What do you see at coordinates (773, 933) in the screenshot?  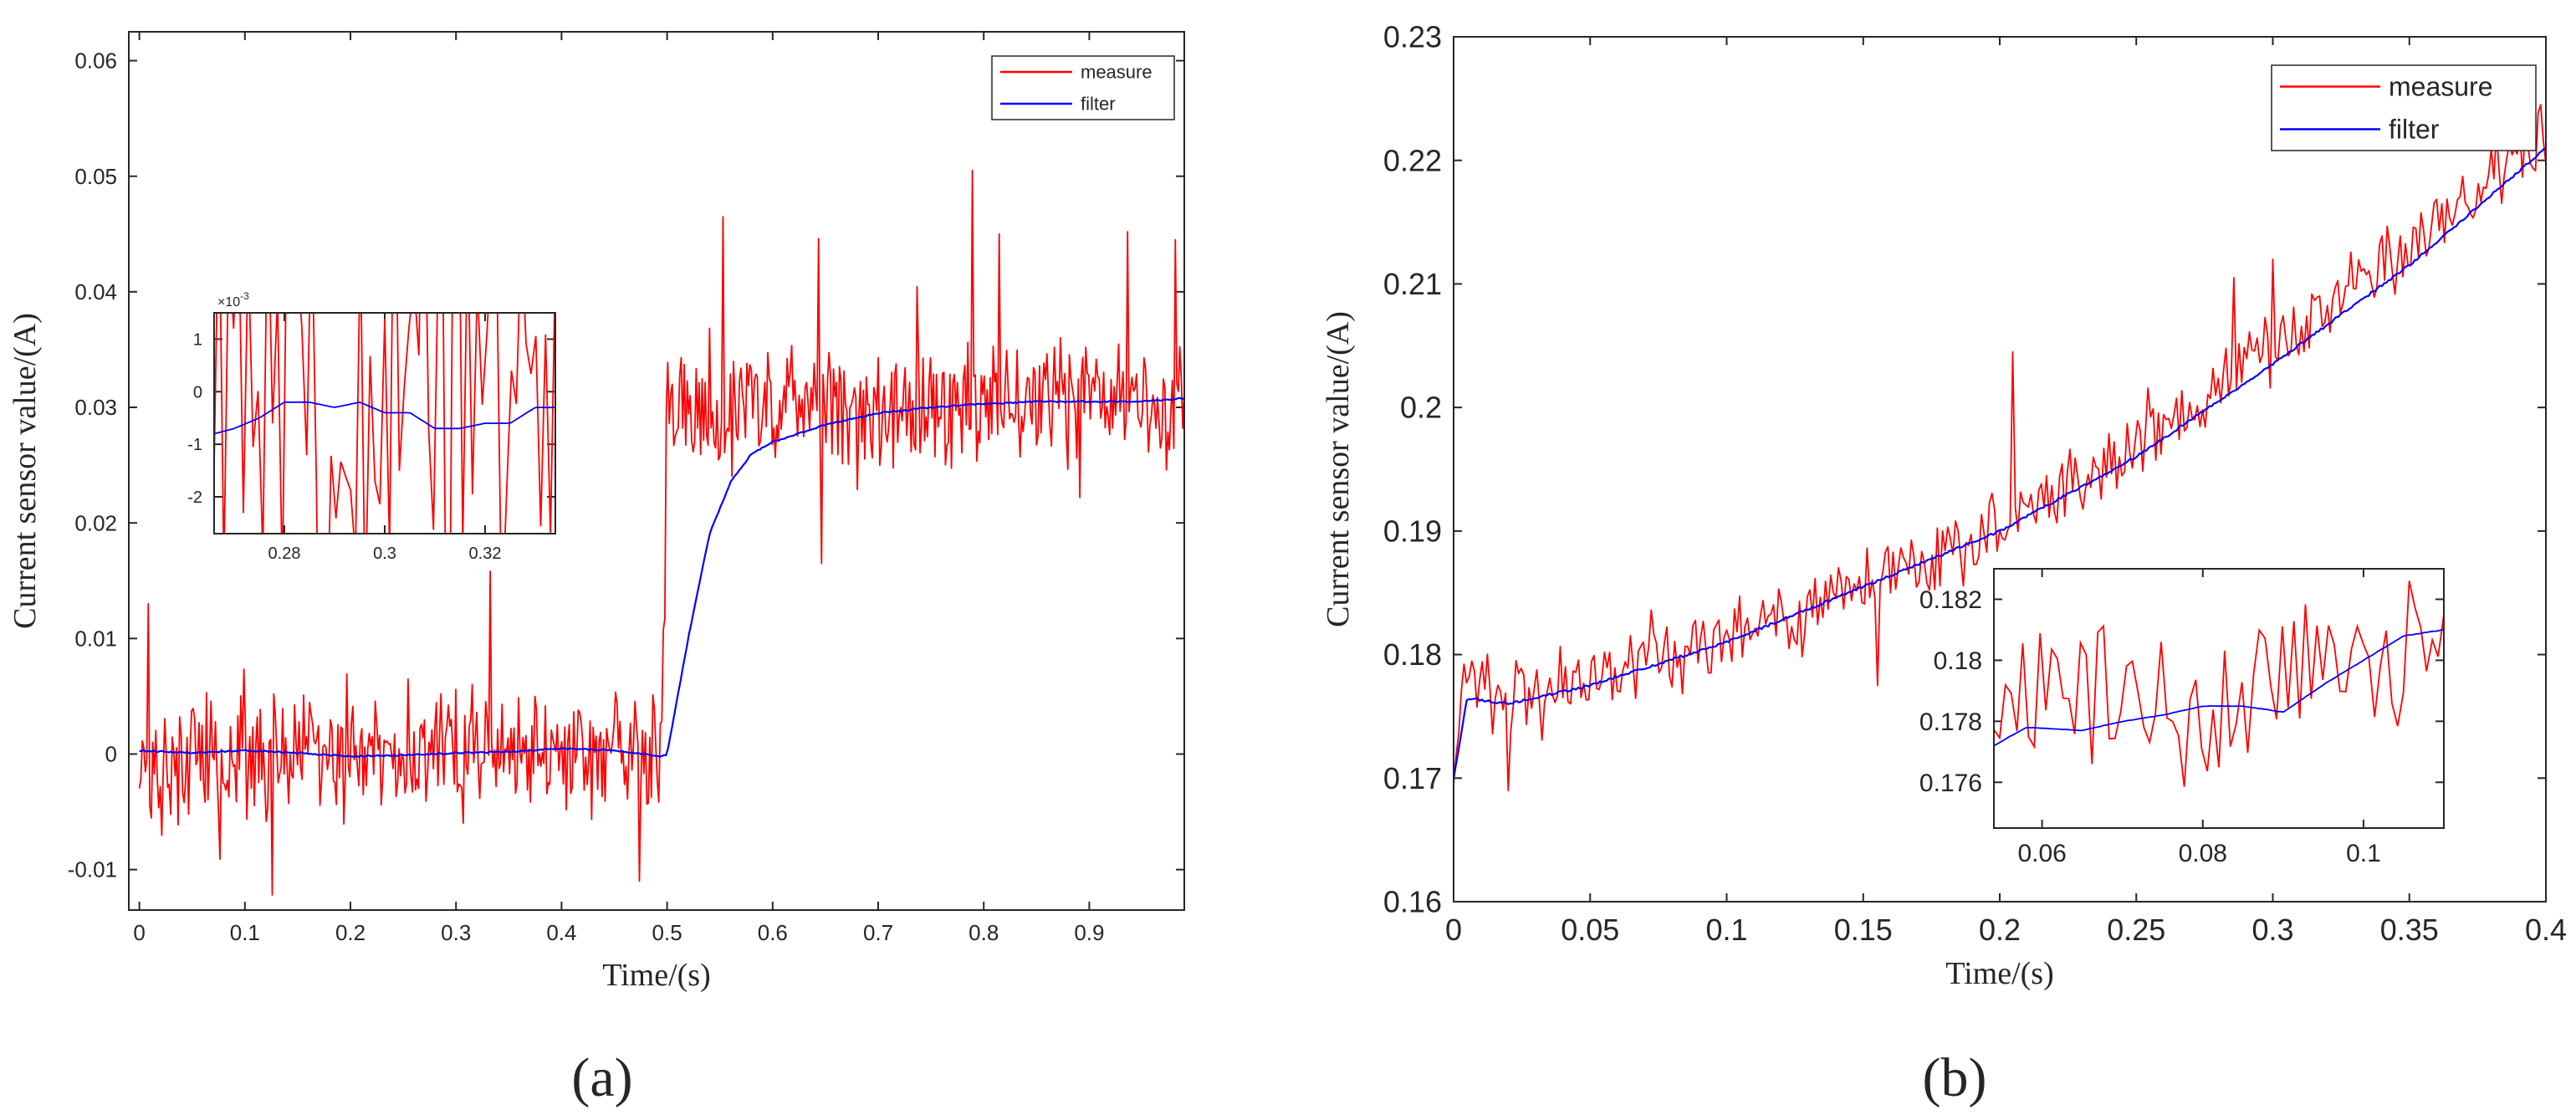 I see `panel-a-x-tick-label: 0.6` at bounding box center [773, 933].